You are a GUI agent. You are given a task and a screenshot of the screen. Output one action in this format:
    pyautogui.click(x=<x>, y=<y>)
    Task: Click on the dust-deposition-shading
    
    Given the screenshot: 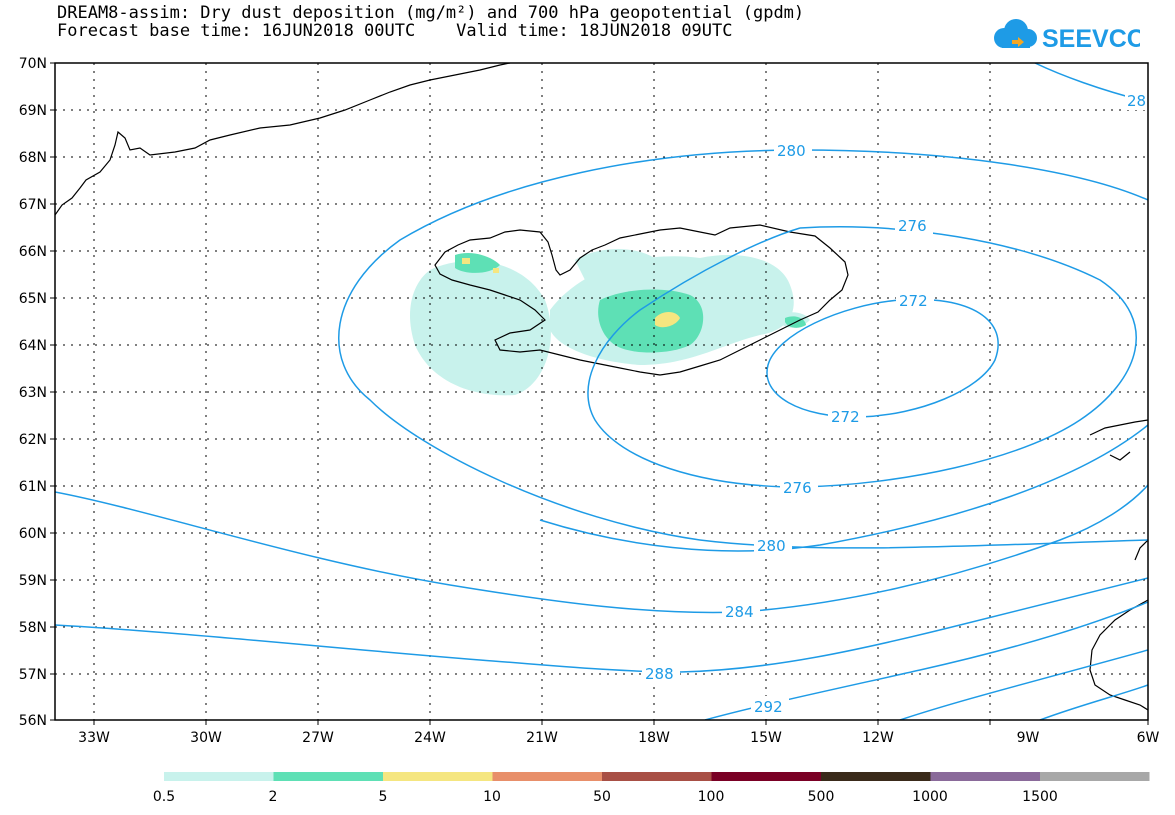 What is the action you would take?
    pyautogui.click(x=610, y=322)
    